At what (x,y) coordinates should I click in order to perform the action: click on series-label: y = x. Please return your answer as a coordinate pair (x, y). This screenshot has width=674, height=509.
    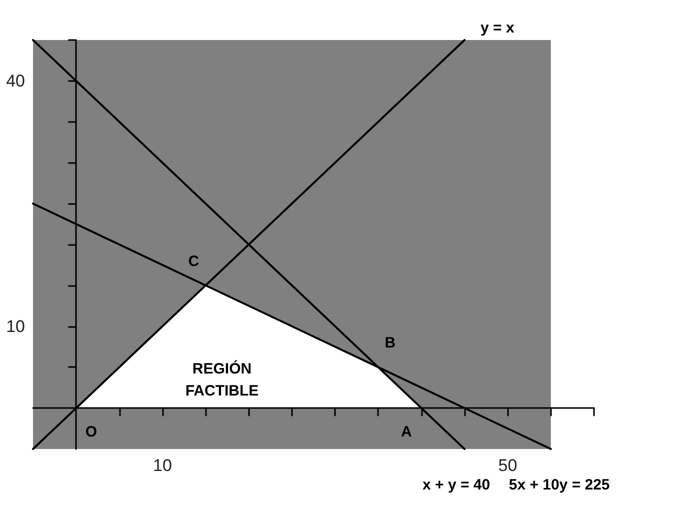
    Looking at the image, I should click on (497, 28).